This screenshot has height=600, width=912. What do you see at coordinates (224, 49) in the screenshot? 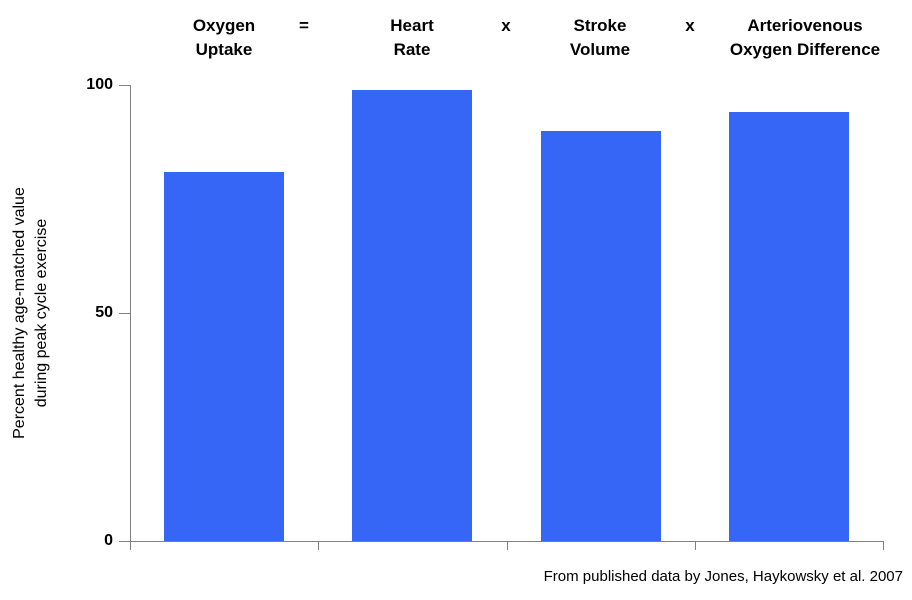
I see `equation-term-line2: Uptake` at bounding box center [224, 49].